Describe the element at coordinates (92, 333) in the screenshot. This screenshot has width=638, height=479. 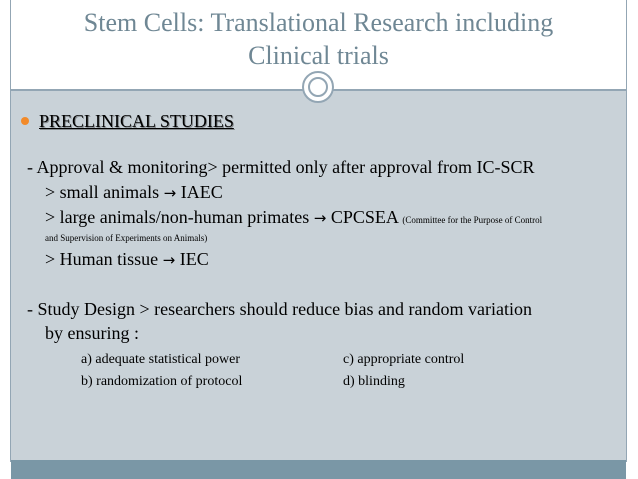
I see `study-design-line-2: by ensuring :` at that location.